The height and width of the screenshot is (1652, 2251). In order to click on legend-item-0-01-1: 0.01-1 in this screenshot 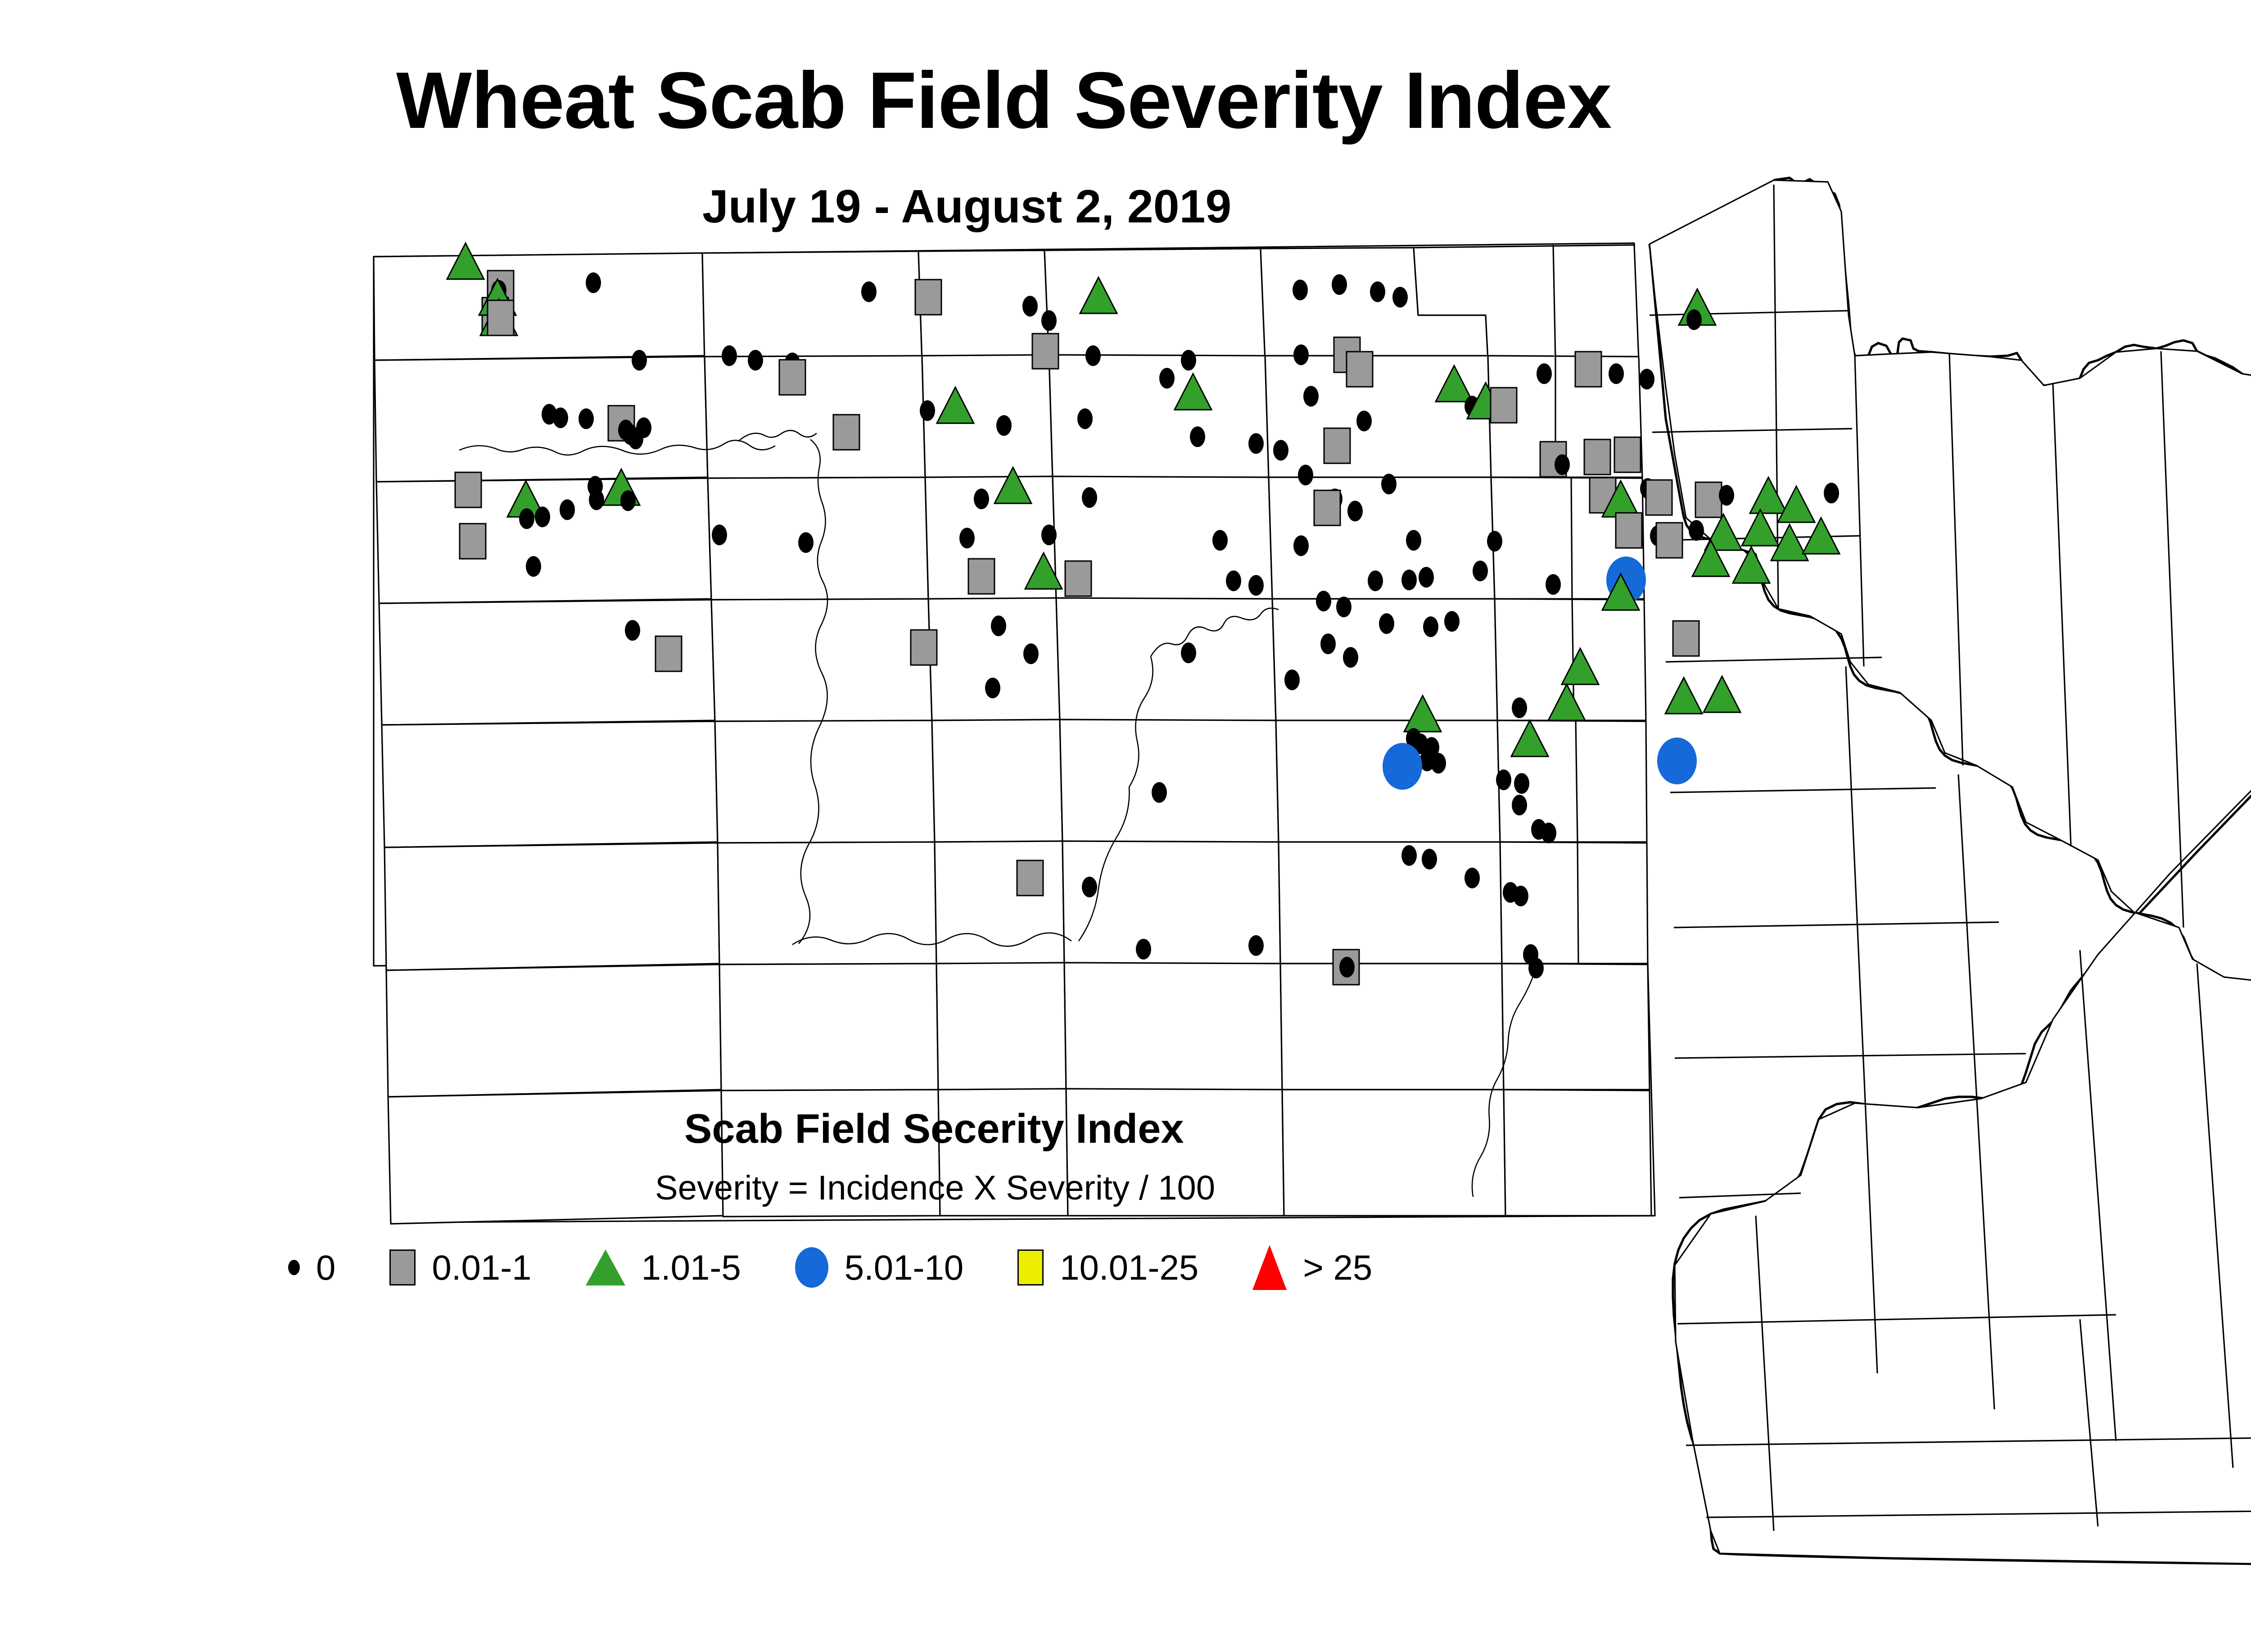, I will do `click(461, 1268)`.